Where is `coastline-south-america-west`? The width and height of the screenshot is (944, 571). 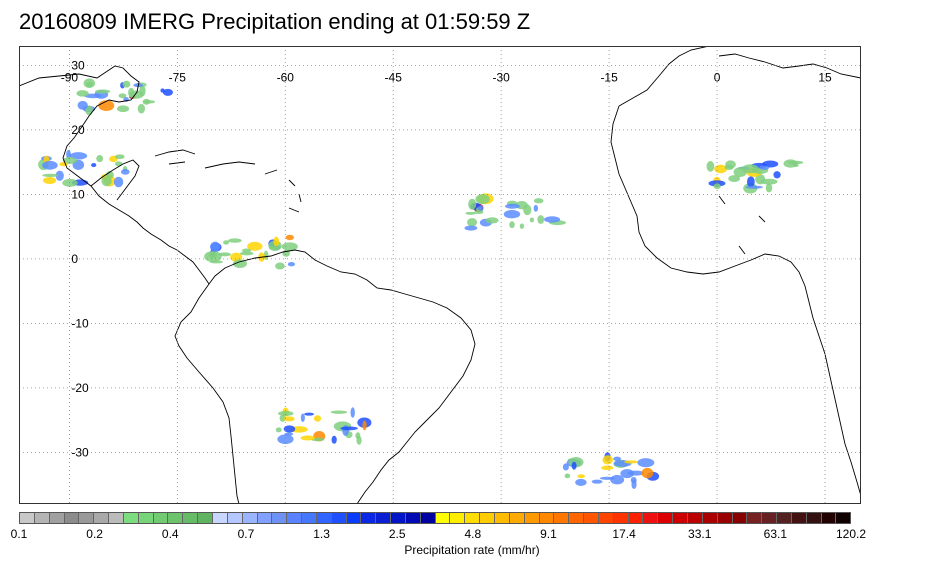 coastline-south-america-west is located at coordinates (207, 393).